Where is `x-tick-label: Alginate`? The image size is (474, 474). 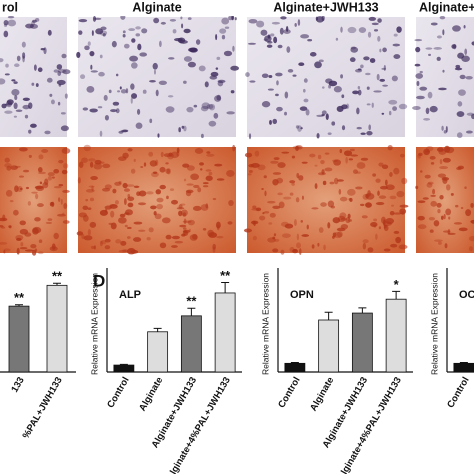
x-tick-label: Alginate is located at coordinates (151, 394).